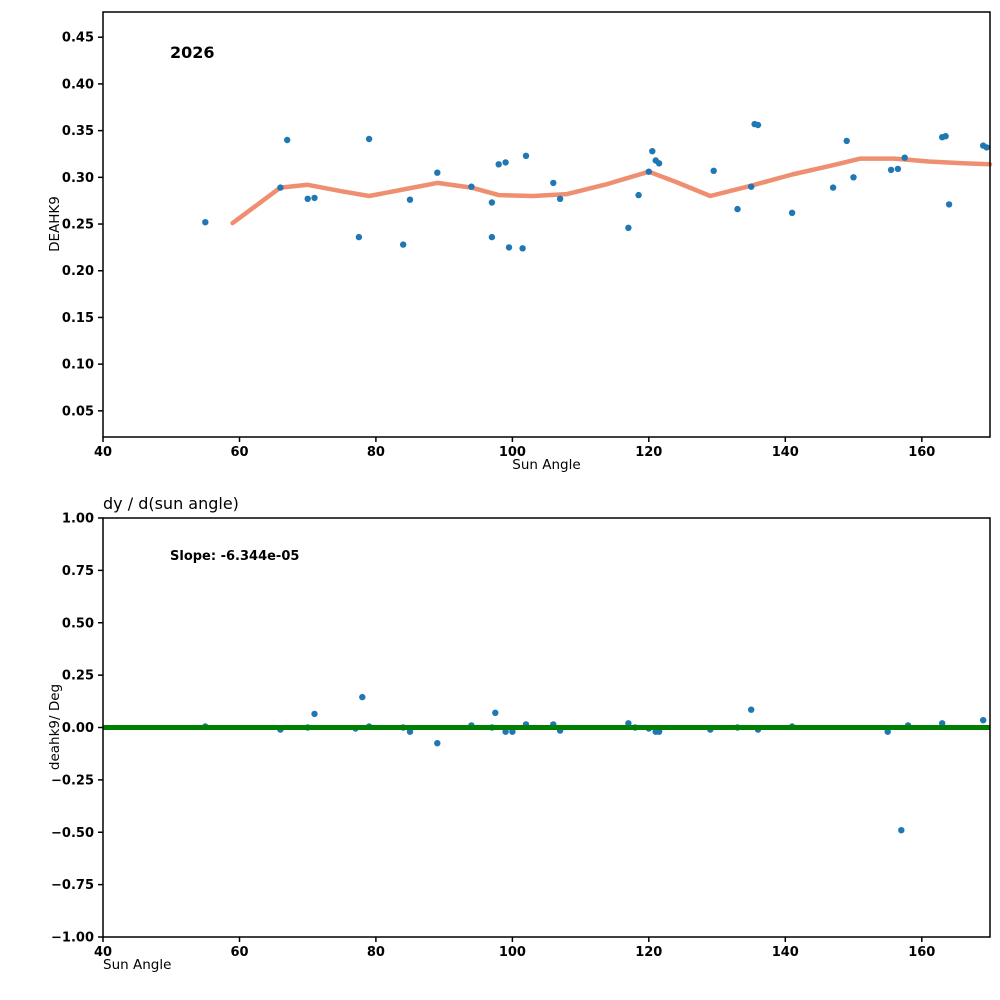  I want to click on rolling-mean-line, so click(611, 191).